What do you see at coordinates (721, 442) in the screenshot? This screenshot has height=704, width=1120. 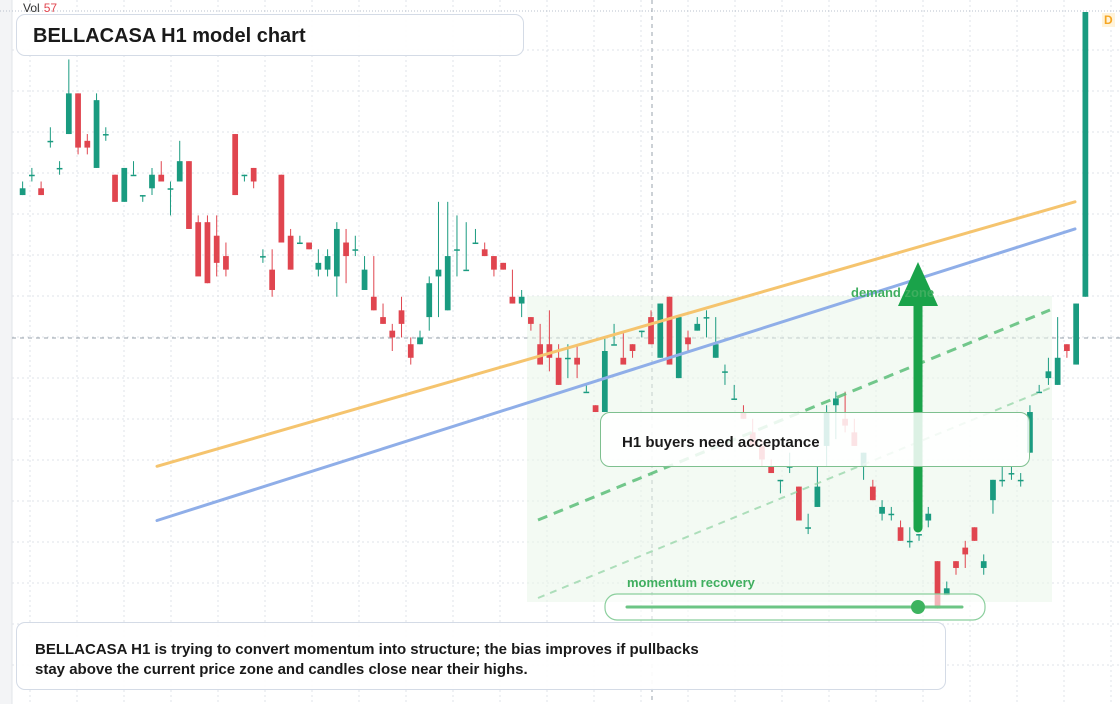 I see `callout-text: H1 buyers need acceptance` at bounding box center [721, 442].